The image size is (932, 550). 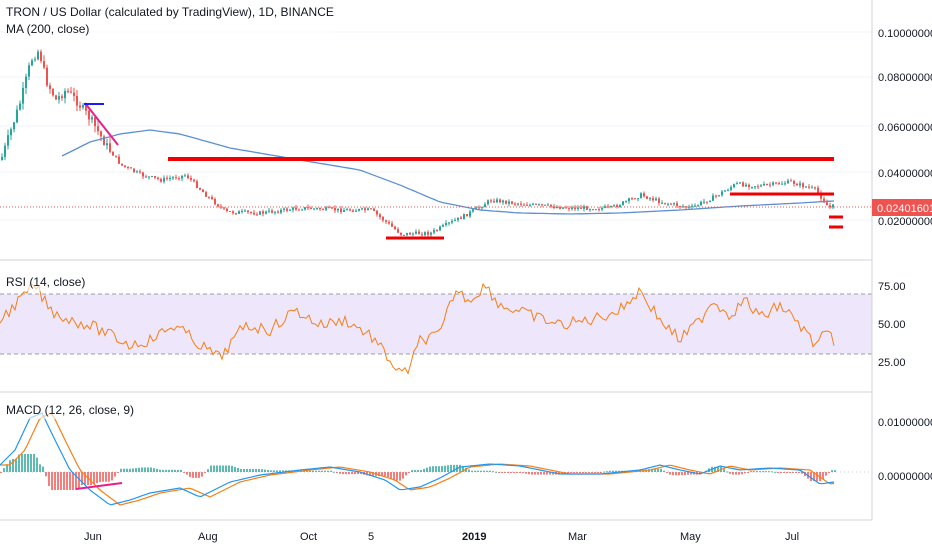 What do you see at coordinates (99, 486) in the screenshot?
I see `macd-trend-line` at bounding box center [99, 486].